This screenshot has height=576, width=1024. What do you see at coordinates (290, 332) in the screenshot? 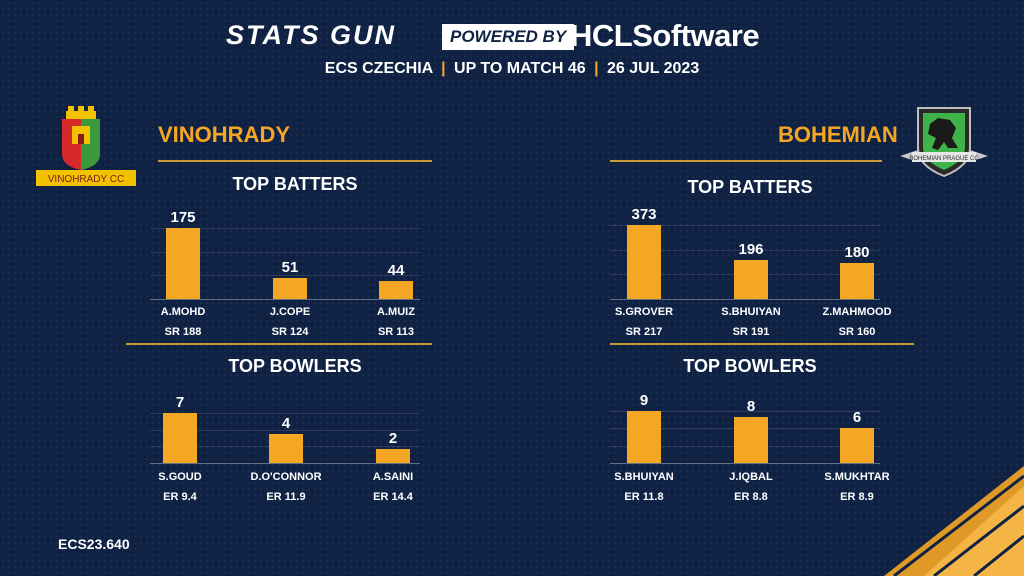
I see `player-stat-label: SR 124` at bounding box center [290, 332].